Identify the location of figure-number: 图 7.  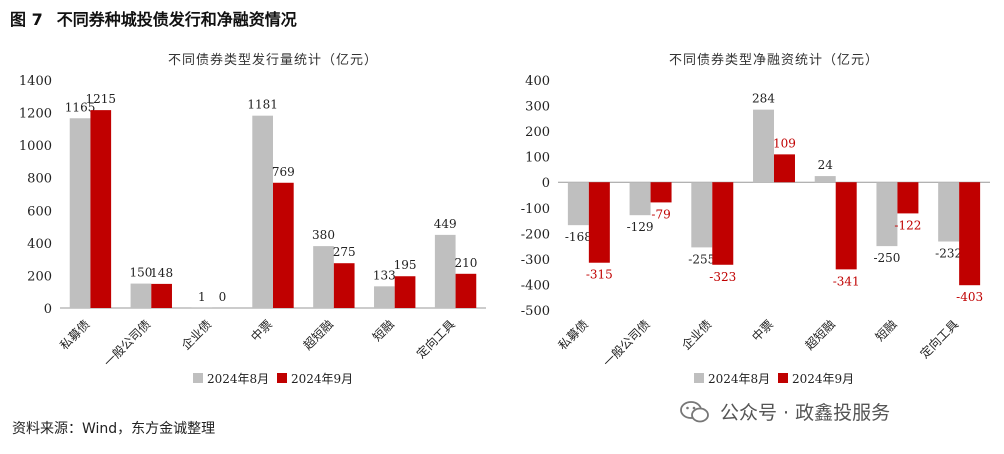
(26, 19).